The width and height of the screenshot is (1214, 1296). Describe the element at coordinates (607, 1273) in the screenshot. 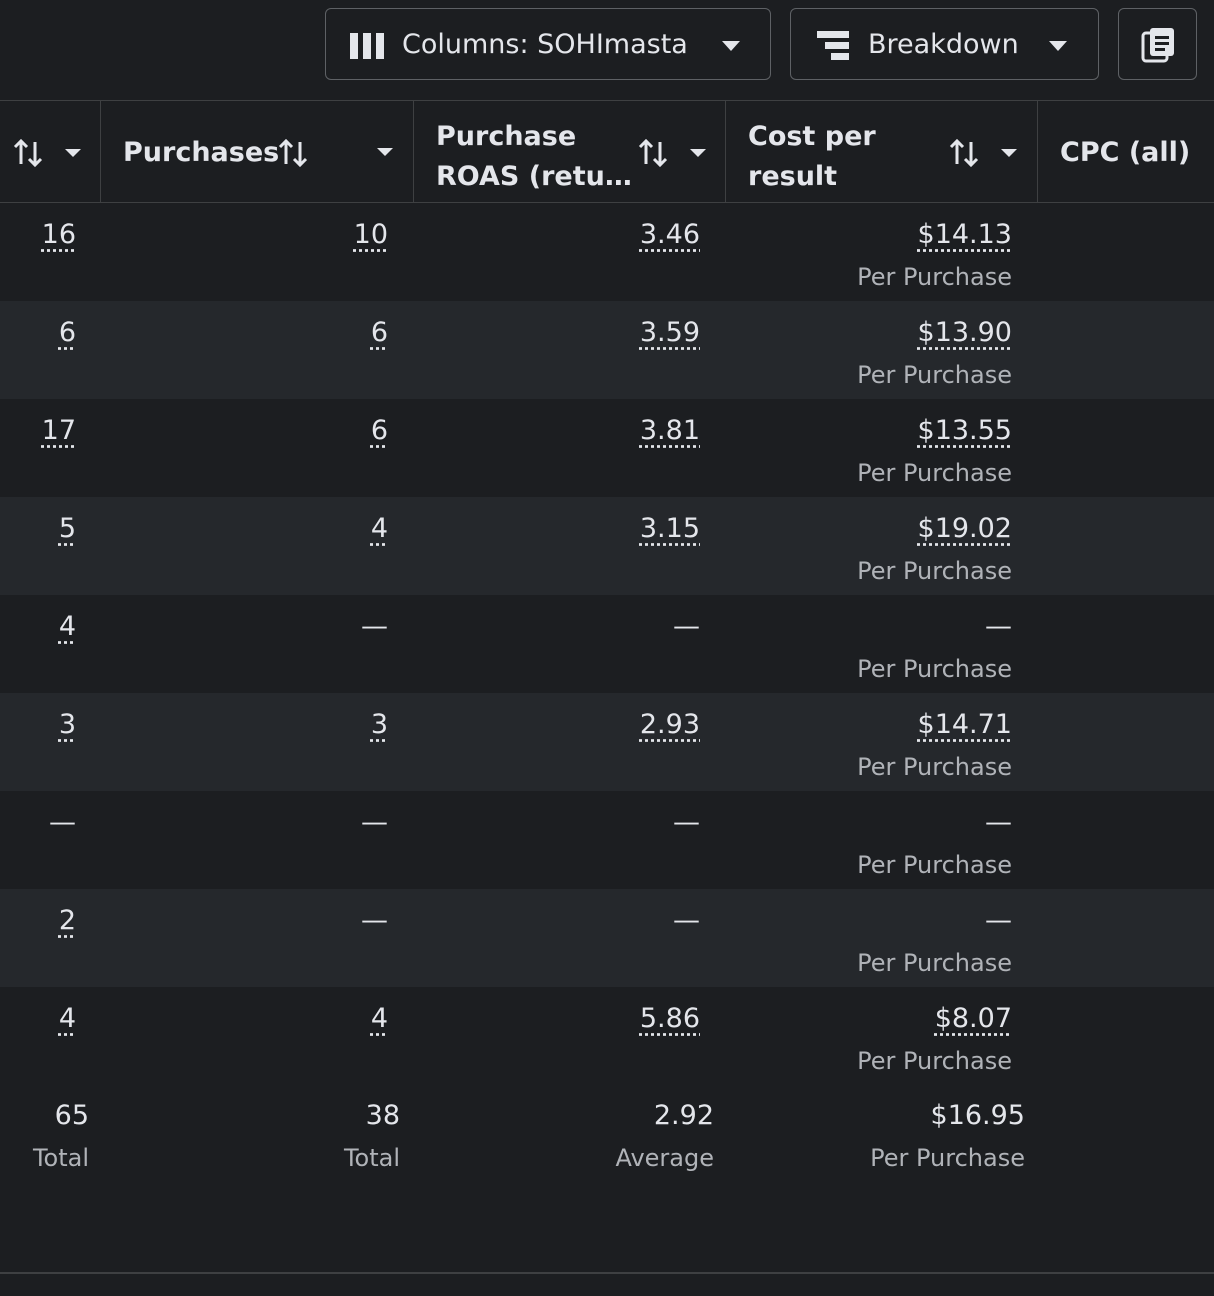

I see `divider` at that location.